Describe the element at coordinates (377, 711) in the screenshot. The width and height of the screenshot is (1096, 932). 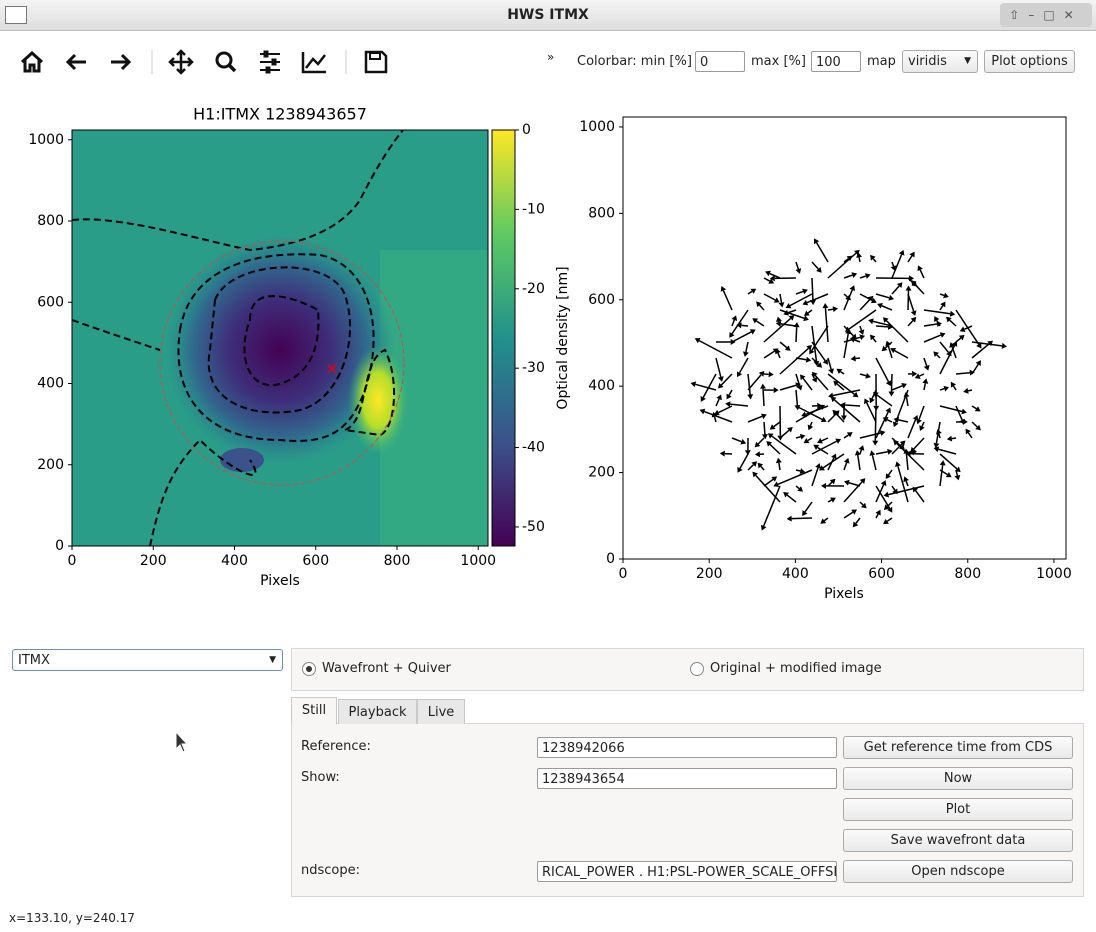
I see `tab: Playback` at that location.